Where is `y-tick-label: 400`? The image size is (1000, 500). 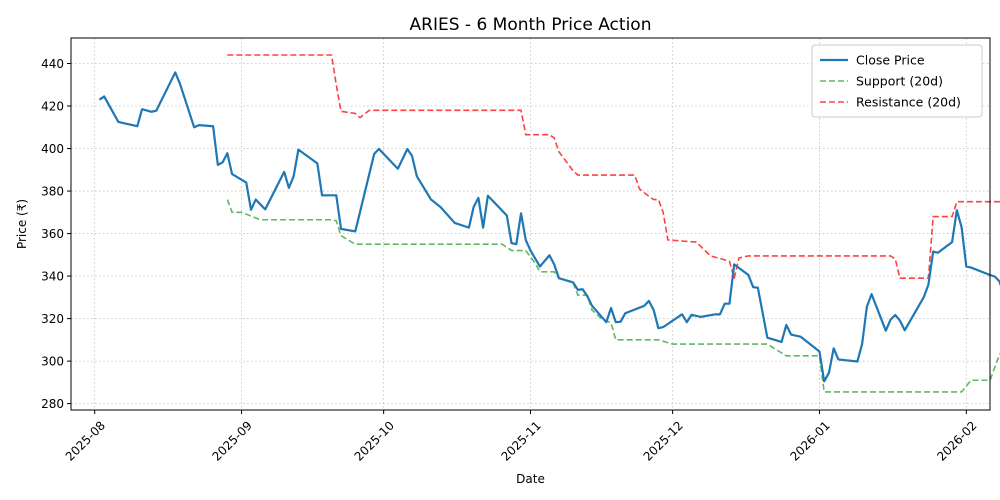 y-tick-label: 400 is located at coordinates (52, 149).